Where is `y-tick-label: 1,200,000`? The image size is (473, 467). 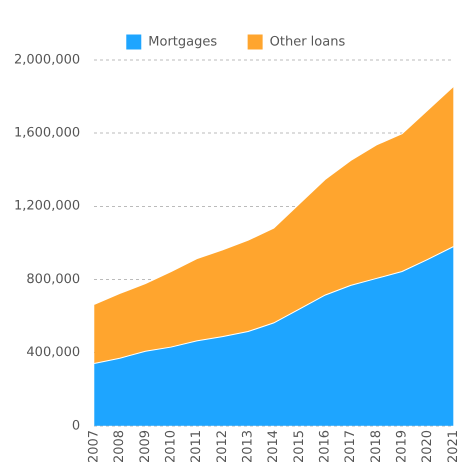 y-tick-label: 1,200,000 is located at coordinates (47, 206).